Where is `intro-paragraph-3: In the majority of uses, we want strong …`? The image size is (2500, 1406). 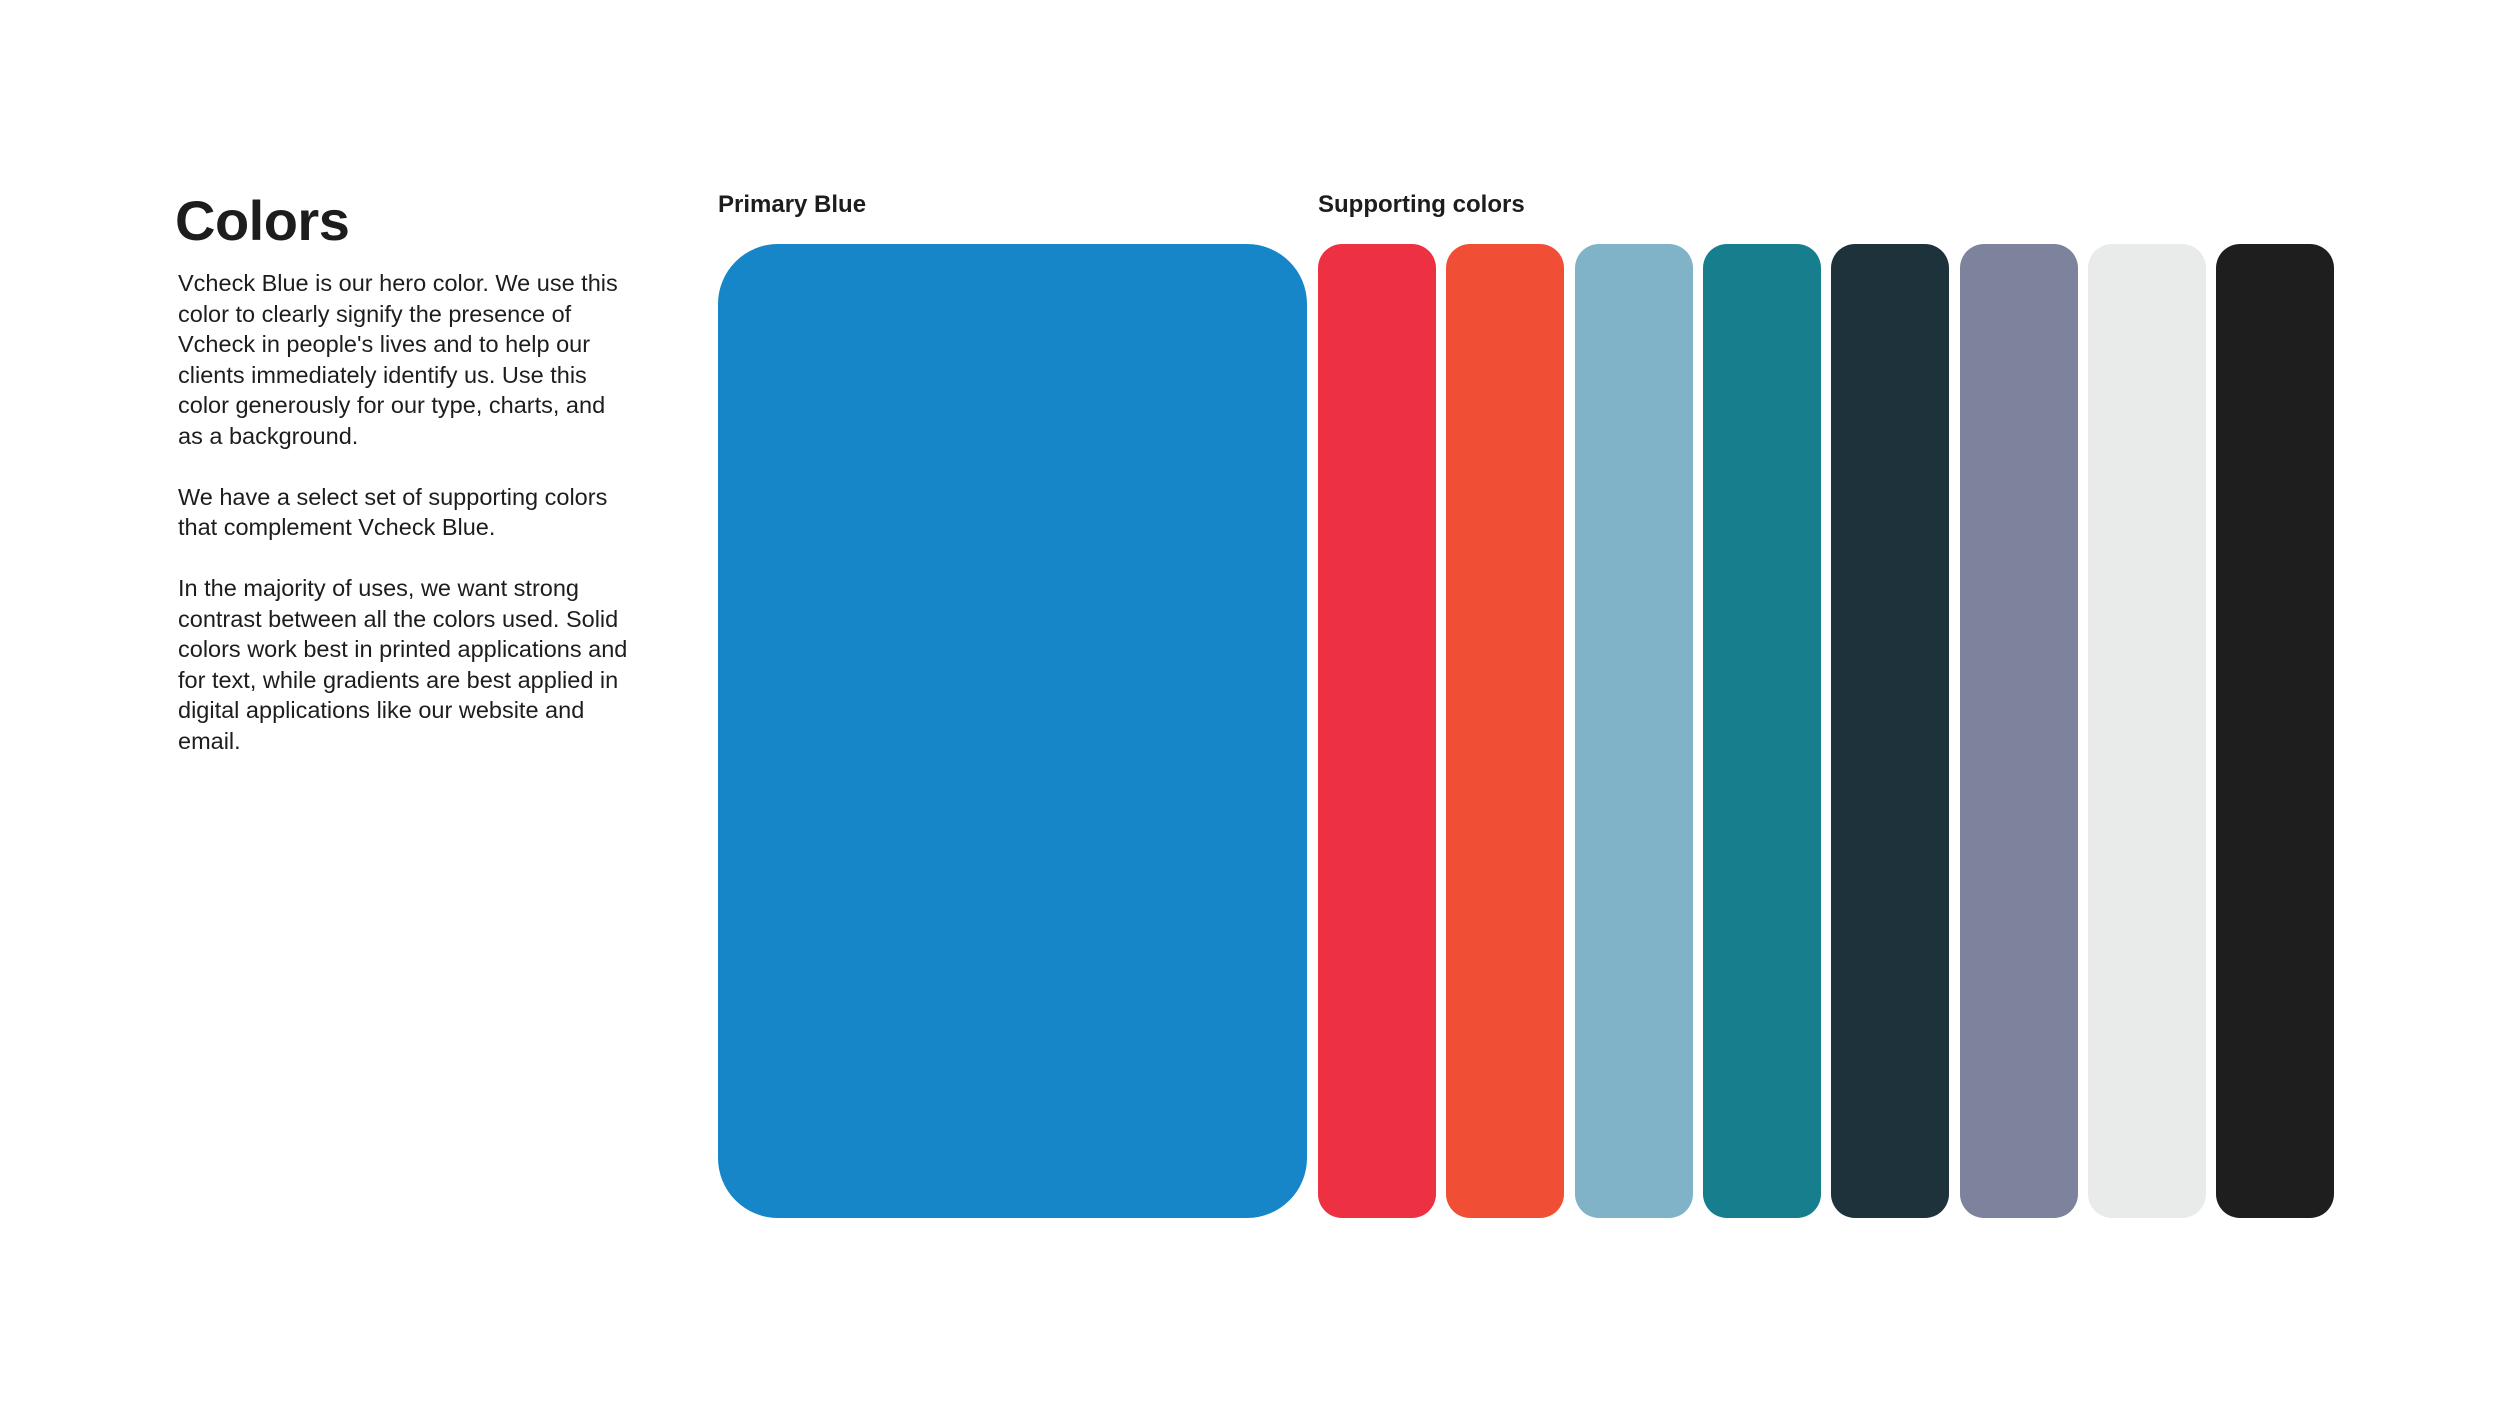
intro-paragraph-3: In the majority of uses, we want strong … is located at coordinates (403, 664).